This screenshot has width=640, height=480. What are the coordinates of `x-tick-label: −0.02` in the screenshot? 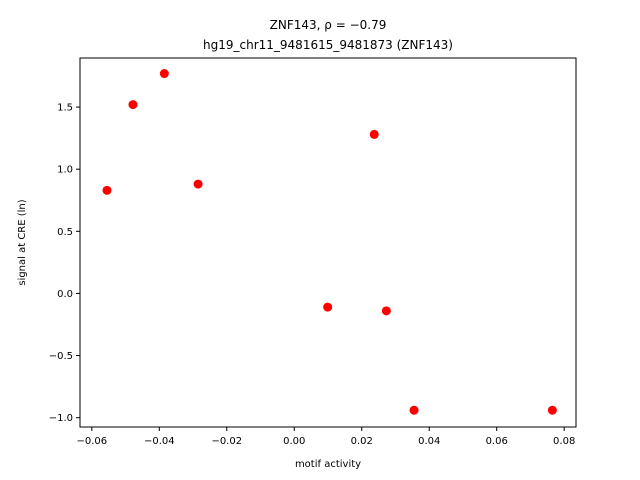 It's located at (226, 441).